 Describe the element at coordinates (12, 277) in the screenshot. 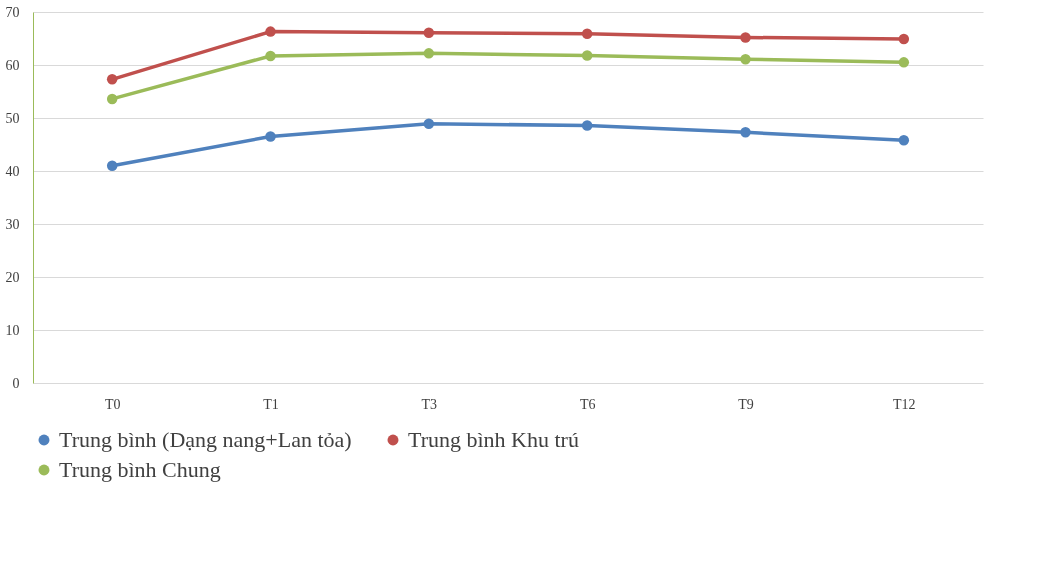

I see `y-tick-label: 20` at that location.